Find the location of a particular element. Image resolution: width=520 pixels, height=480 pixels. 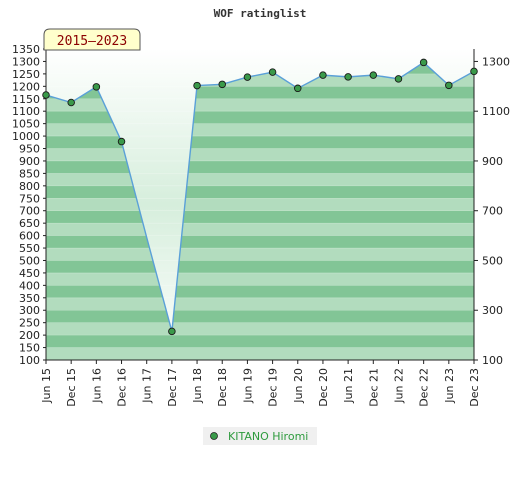

left-tick-label: 600 is located at coordinates (29, 236).